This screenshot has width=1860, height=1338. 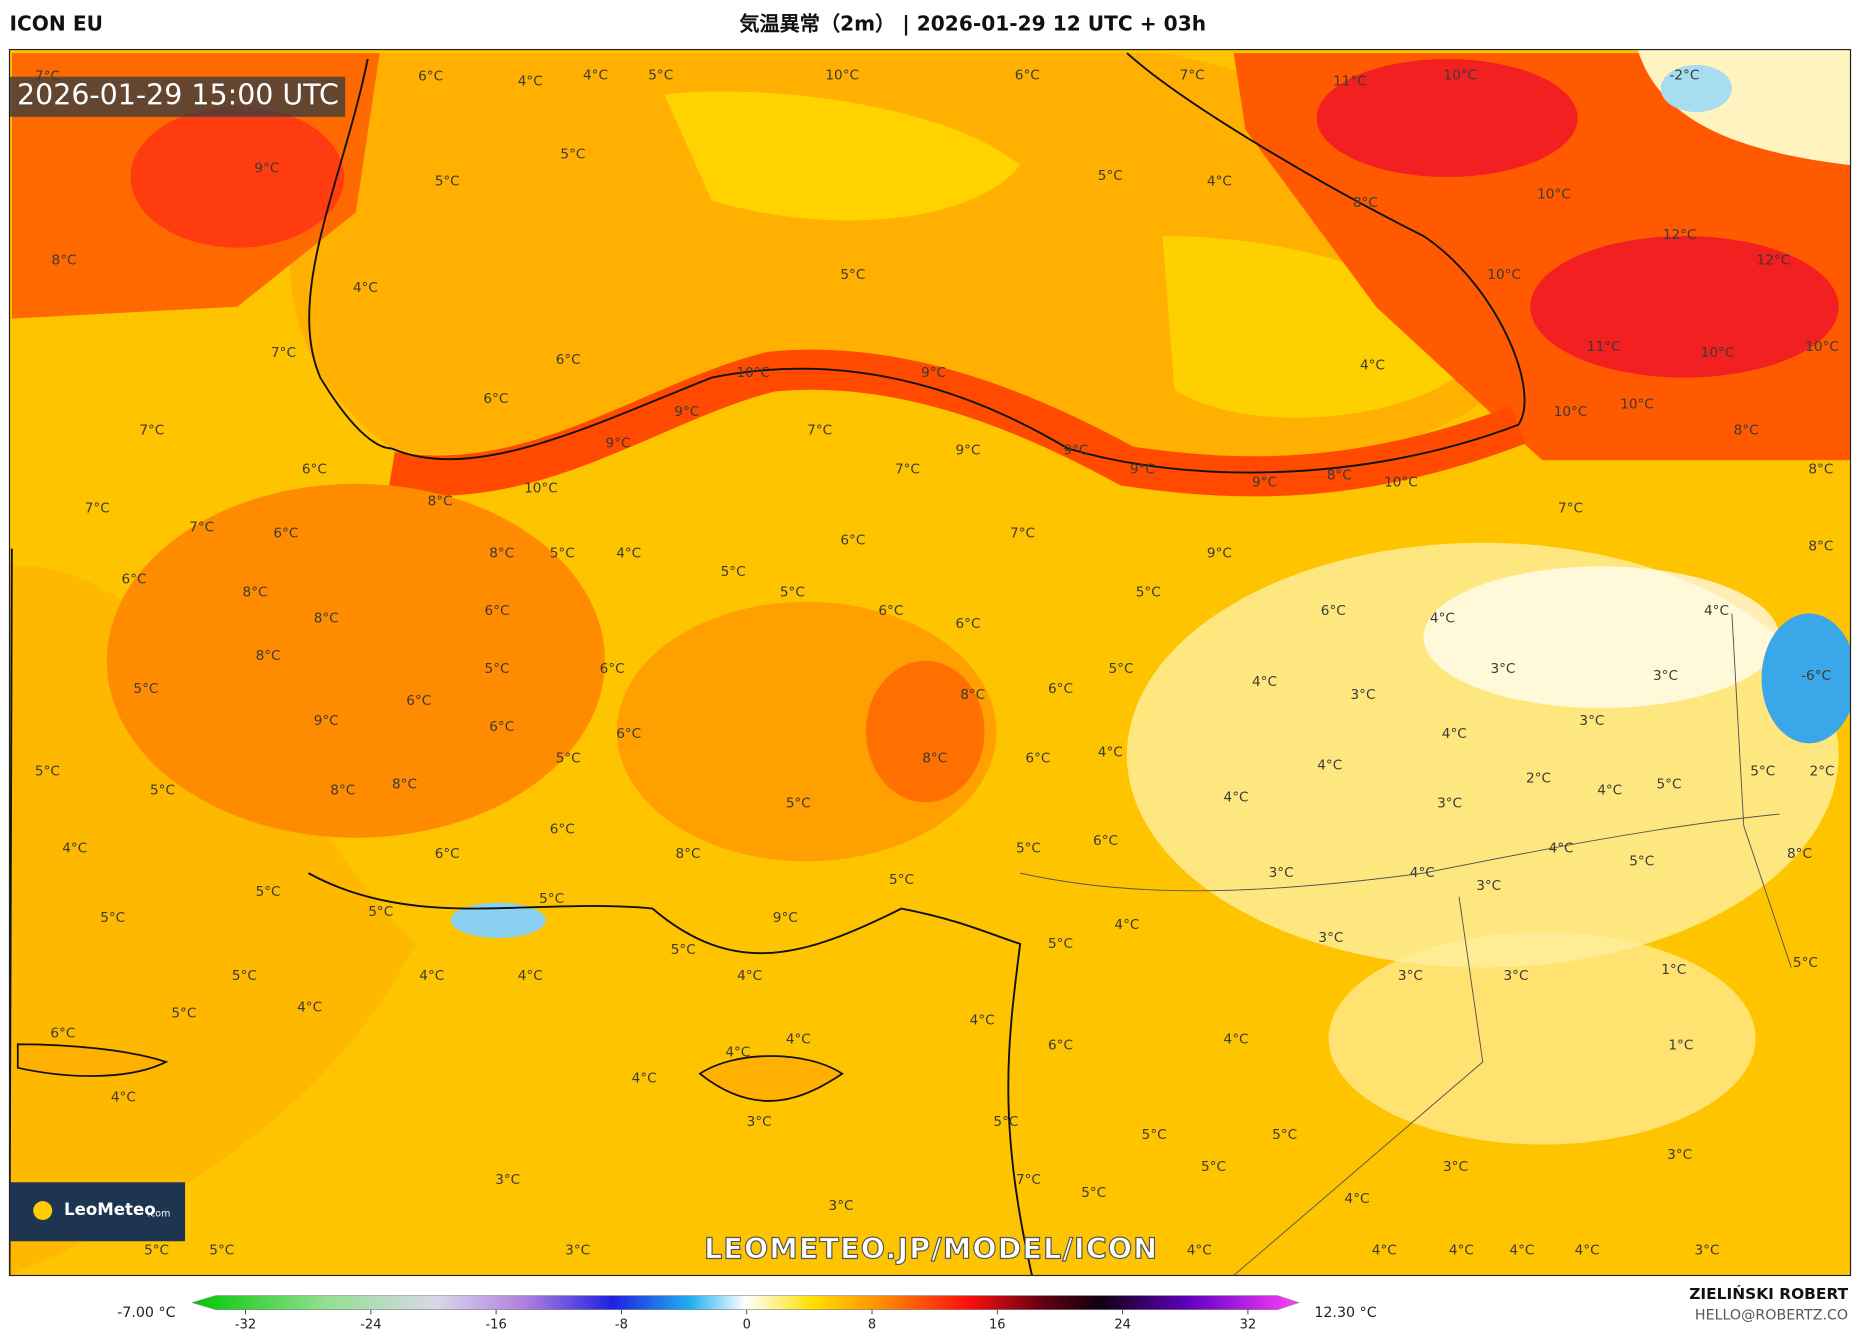 I want to click on valid-time: 2026-01-29 15:00 UTC, so click(x=178, y=95).